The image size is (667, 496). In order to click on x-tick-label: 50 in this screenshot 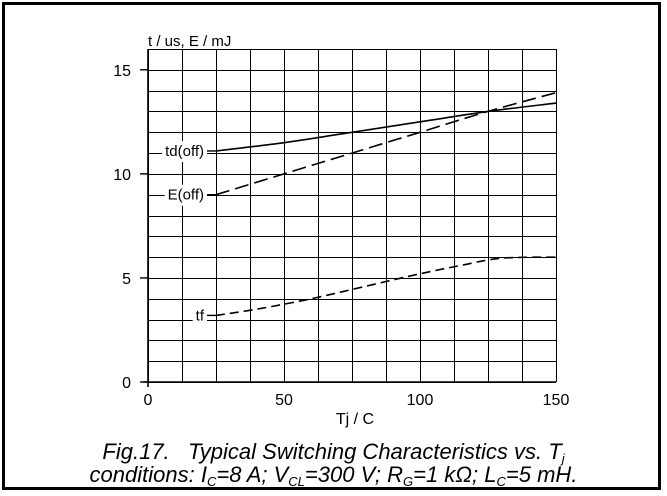, I will do `click(284, 400)`.